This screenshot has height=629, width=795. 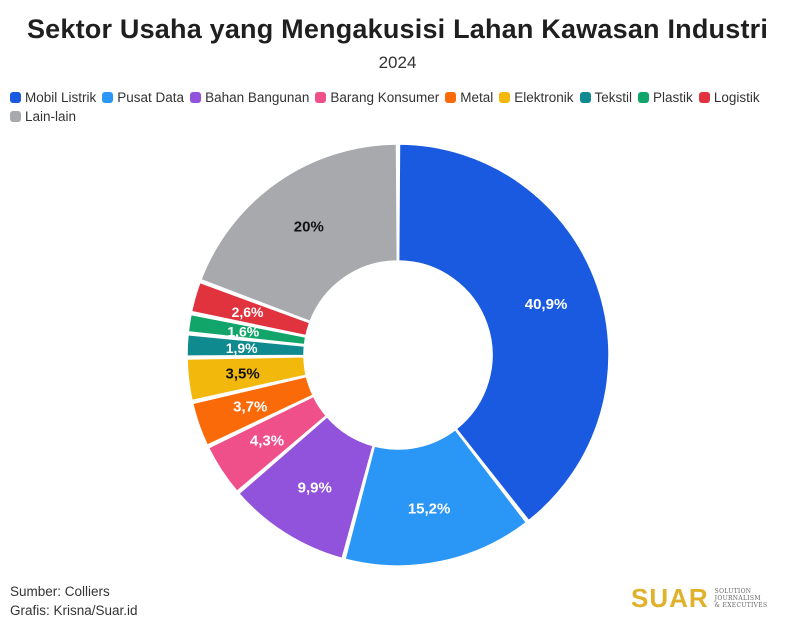 I want to click on legend-label: Logistik, so click(x=736, y=97).